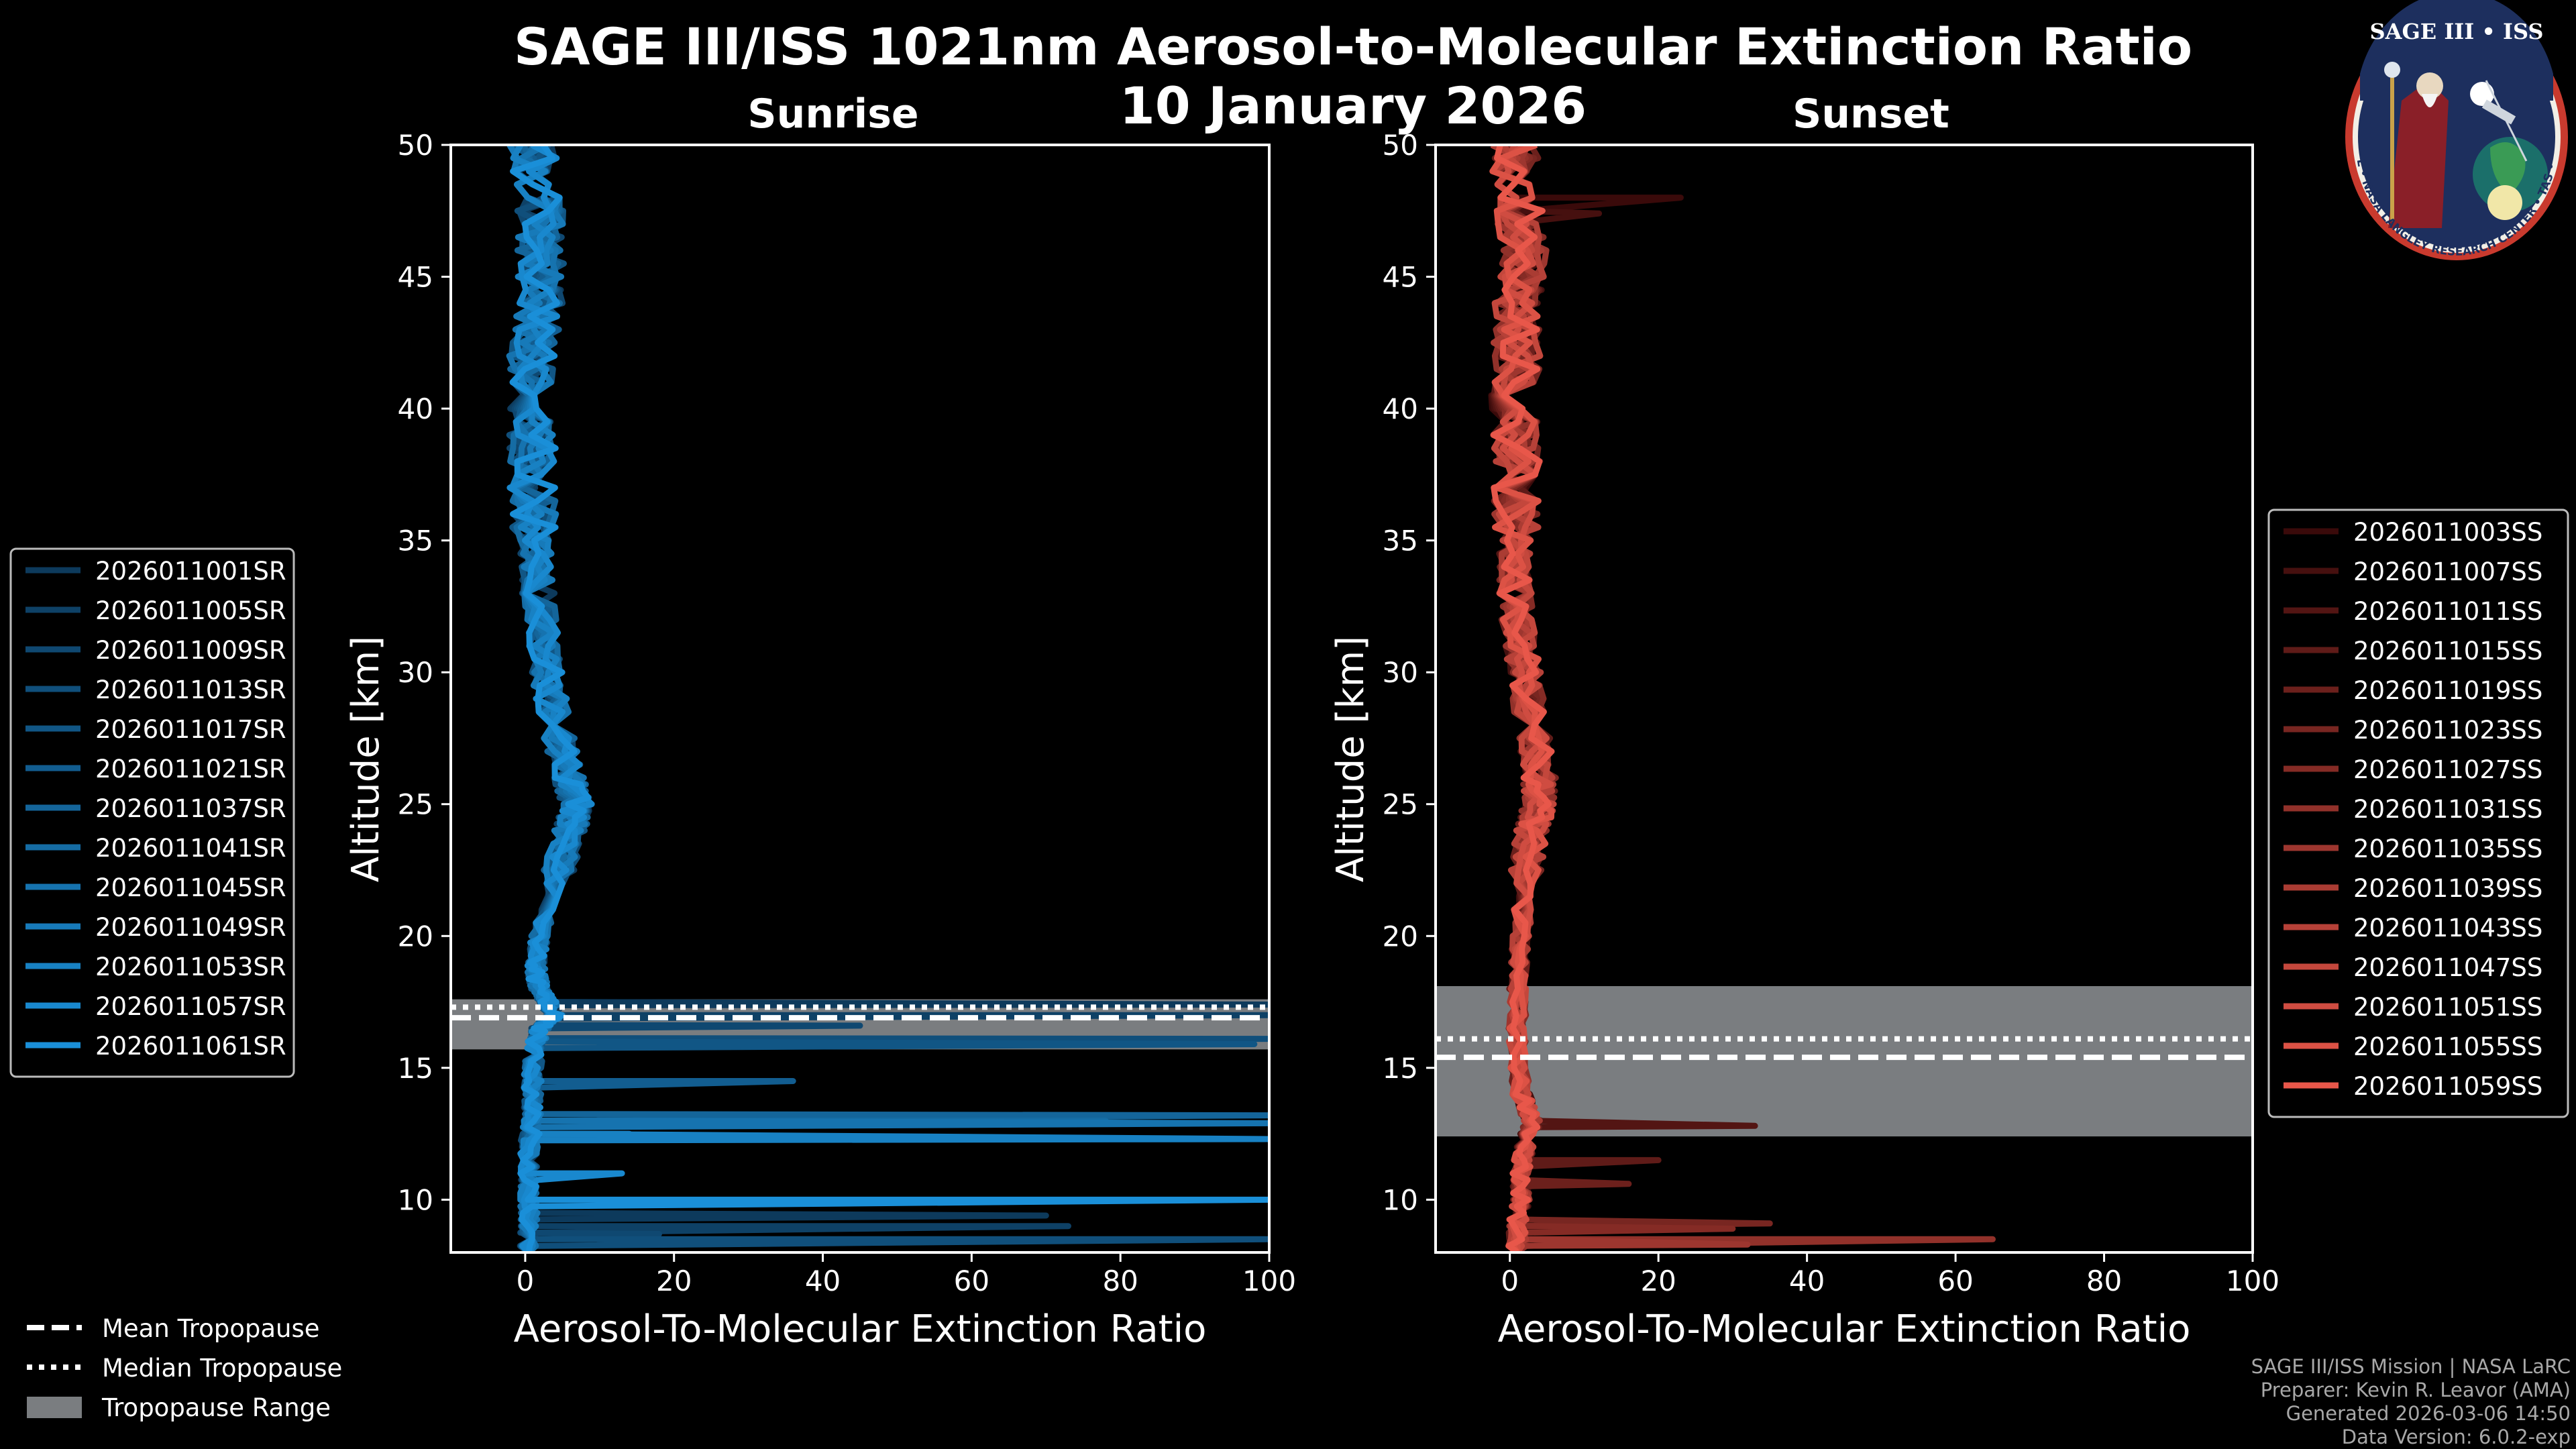 This screenshot has height=1449, width=2576. Describe the element at coordinates (190, 1006) in the screenshot. I see `legend-entry: 2026011057SR` at that location.